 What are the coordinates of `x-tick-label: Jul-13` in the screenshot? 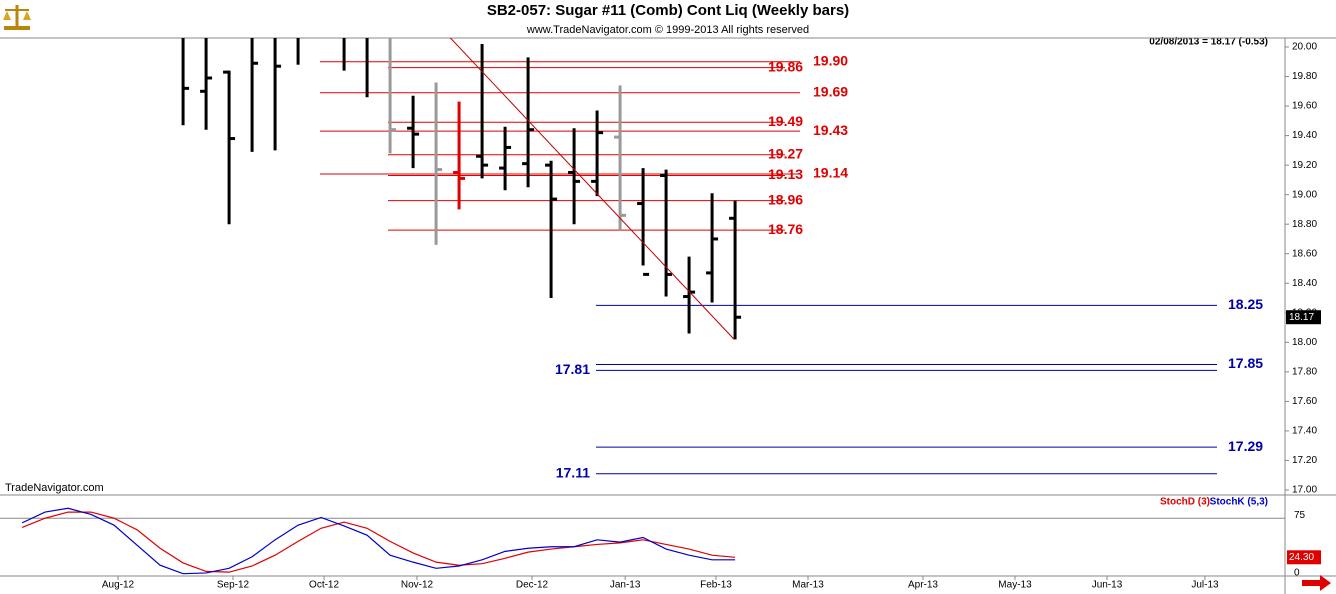 It's located at (1205, 585).